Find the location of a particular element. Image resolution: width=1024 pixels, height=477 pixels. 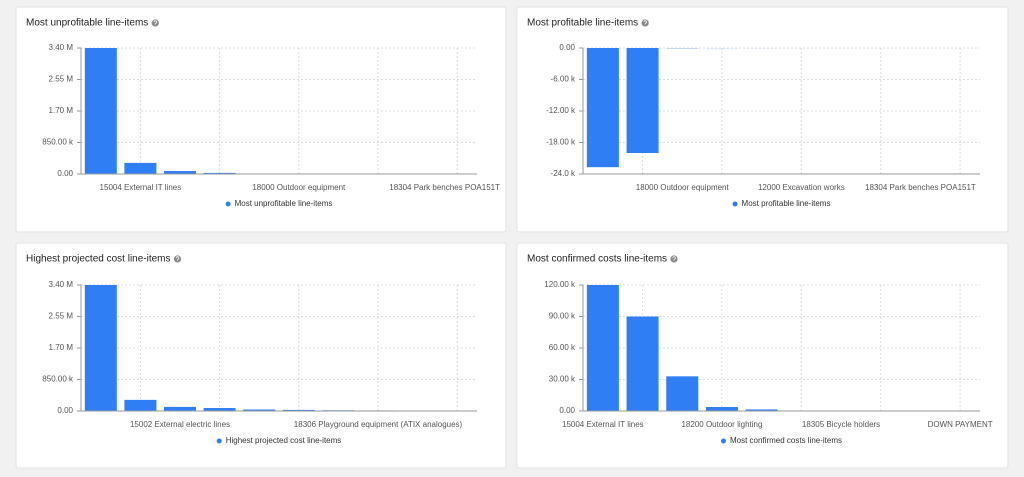

legend-label: Highest projected cost line-items is located at coordinates (284, 440).